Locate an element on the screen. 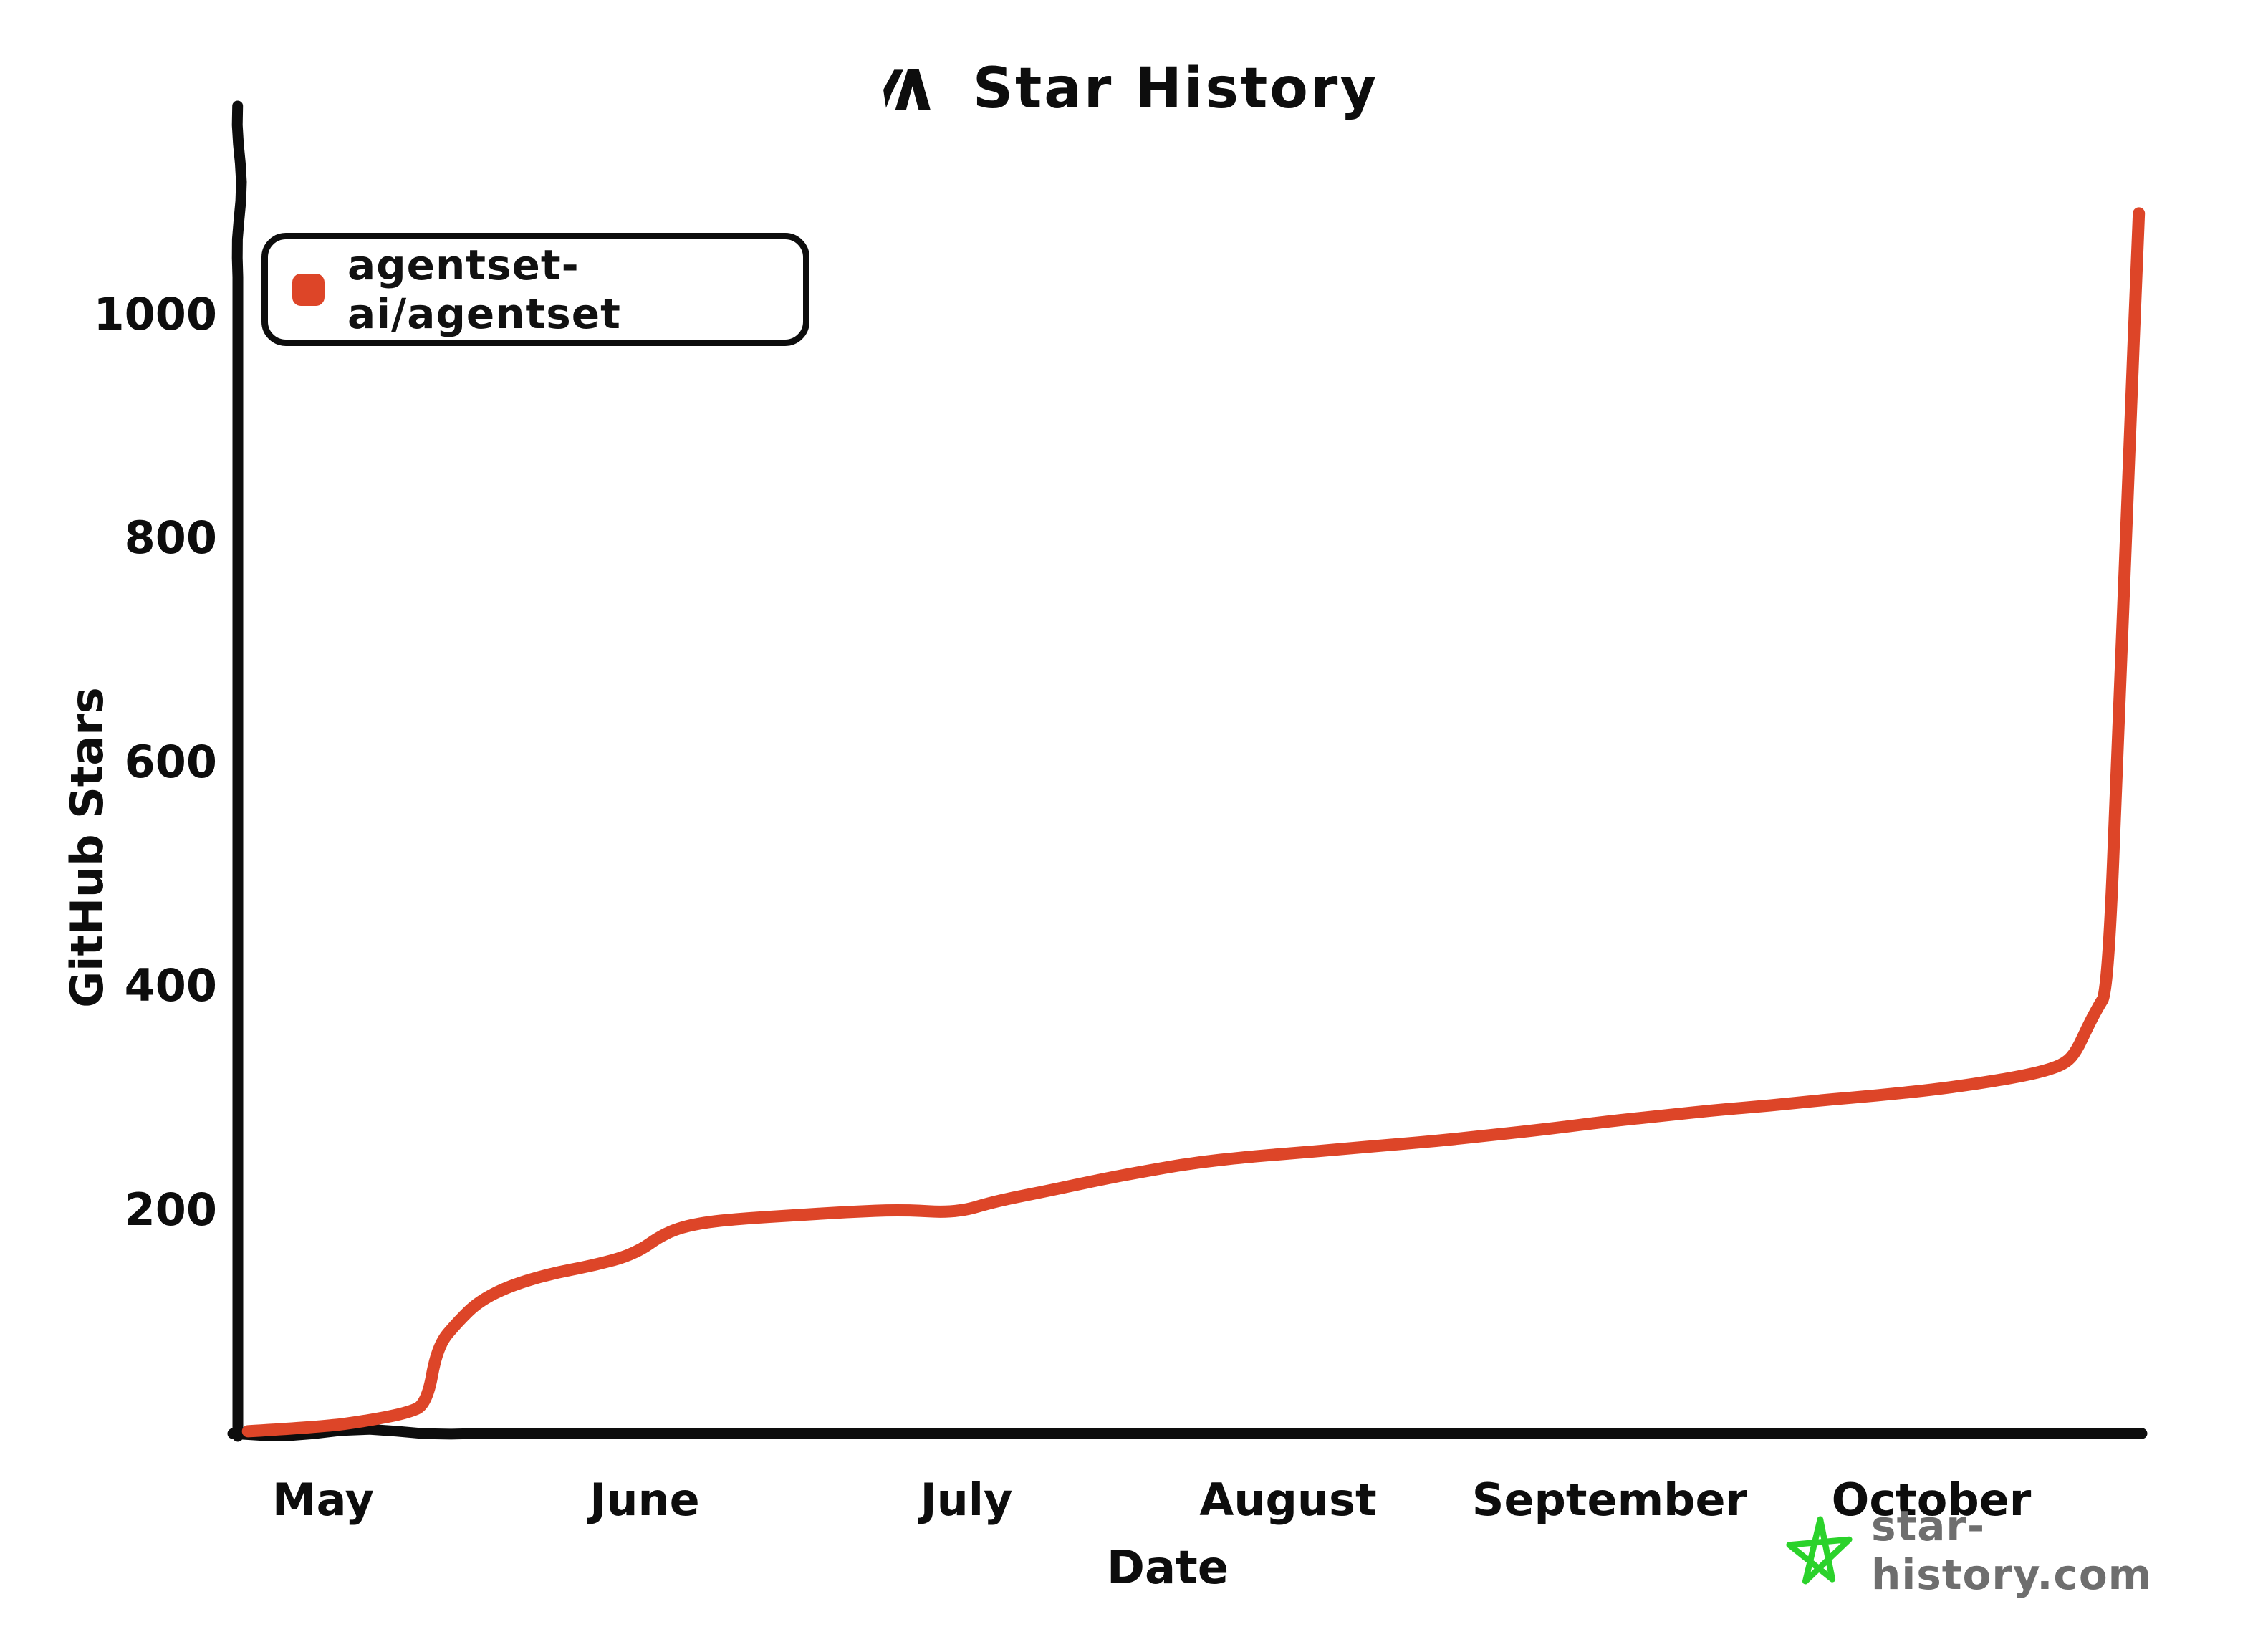 This screenshot has width=2258, height=1652. watermark: star-history.com is located at coordinates (2022, 1550).